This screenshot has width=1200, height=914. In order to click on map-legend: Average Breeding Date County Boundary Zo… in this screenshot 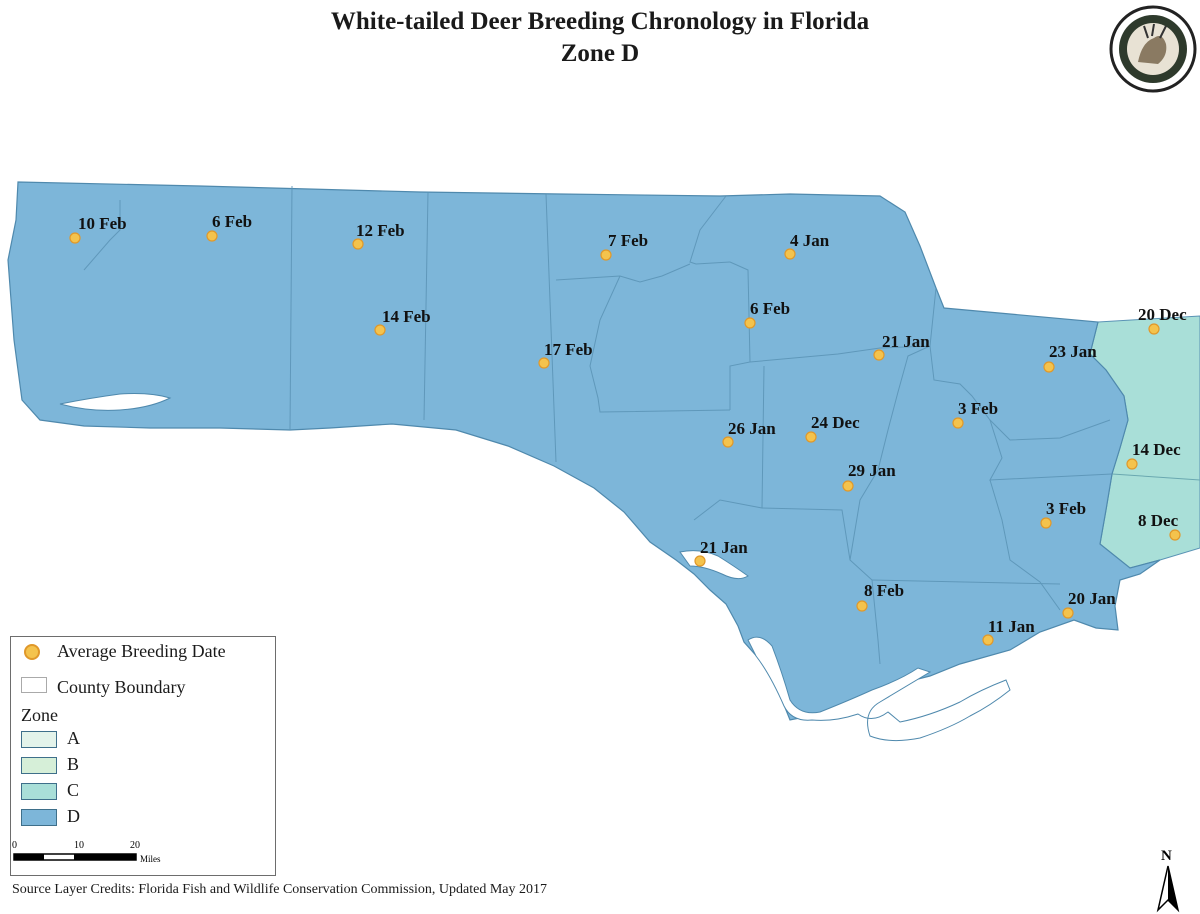, I will do `click(143, 756)`.